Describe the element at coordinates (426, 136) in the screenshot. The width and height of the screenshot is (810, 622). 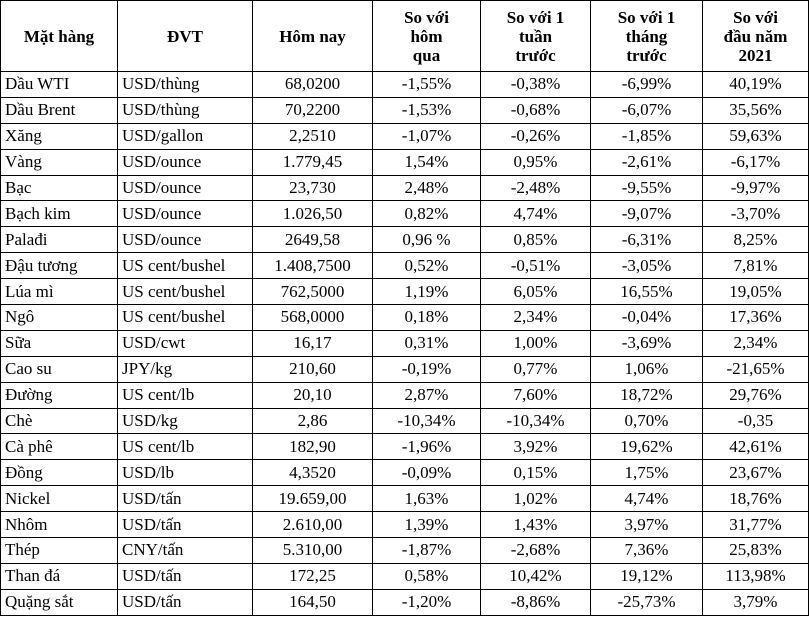
I see `vs-yesterday-cell: -1,07%` at that location.